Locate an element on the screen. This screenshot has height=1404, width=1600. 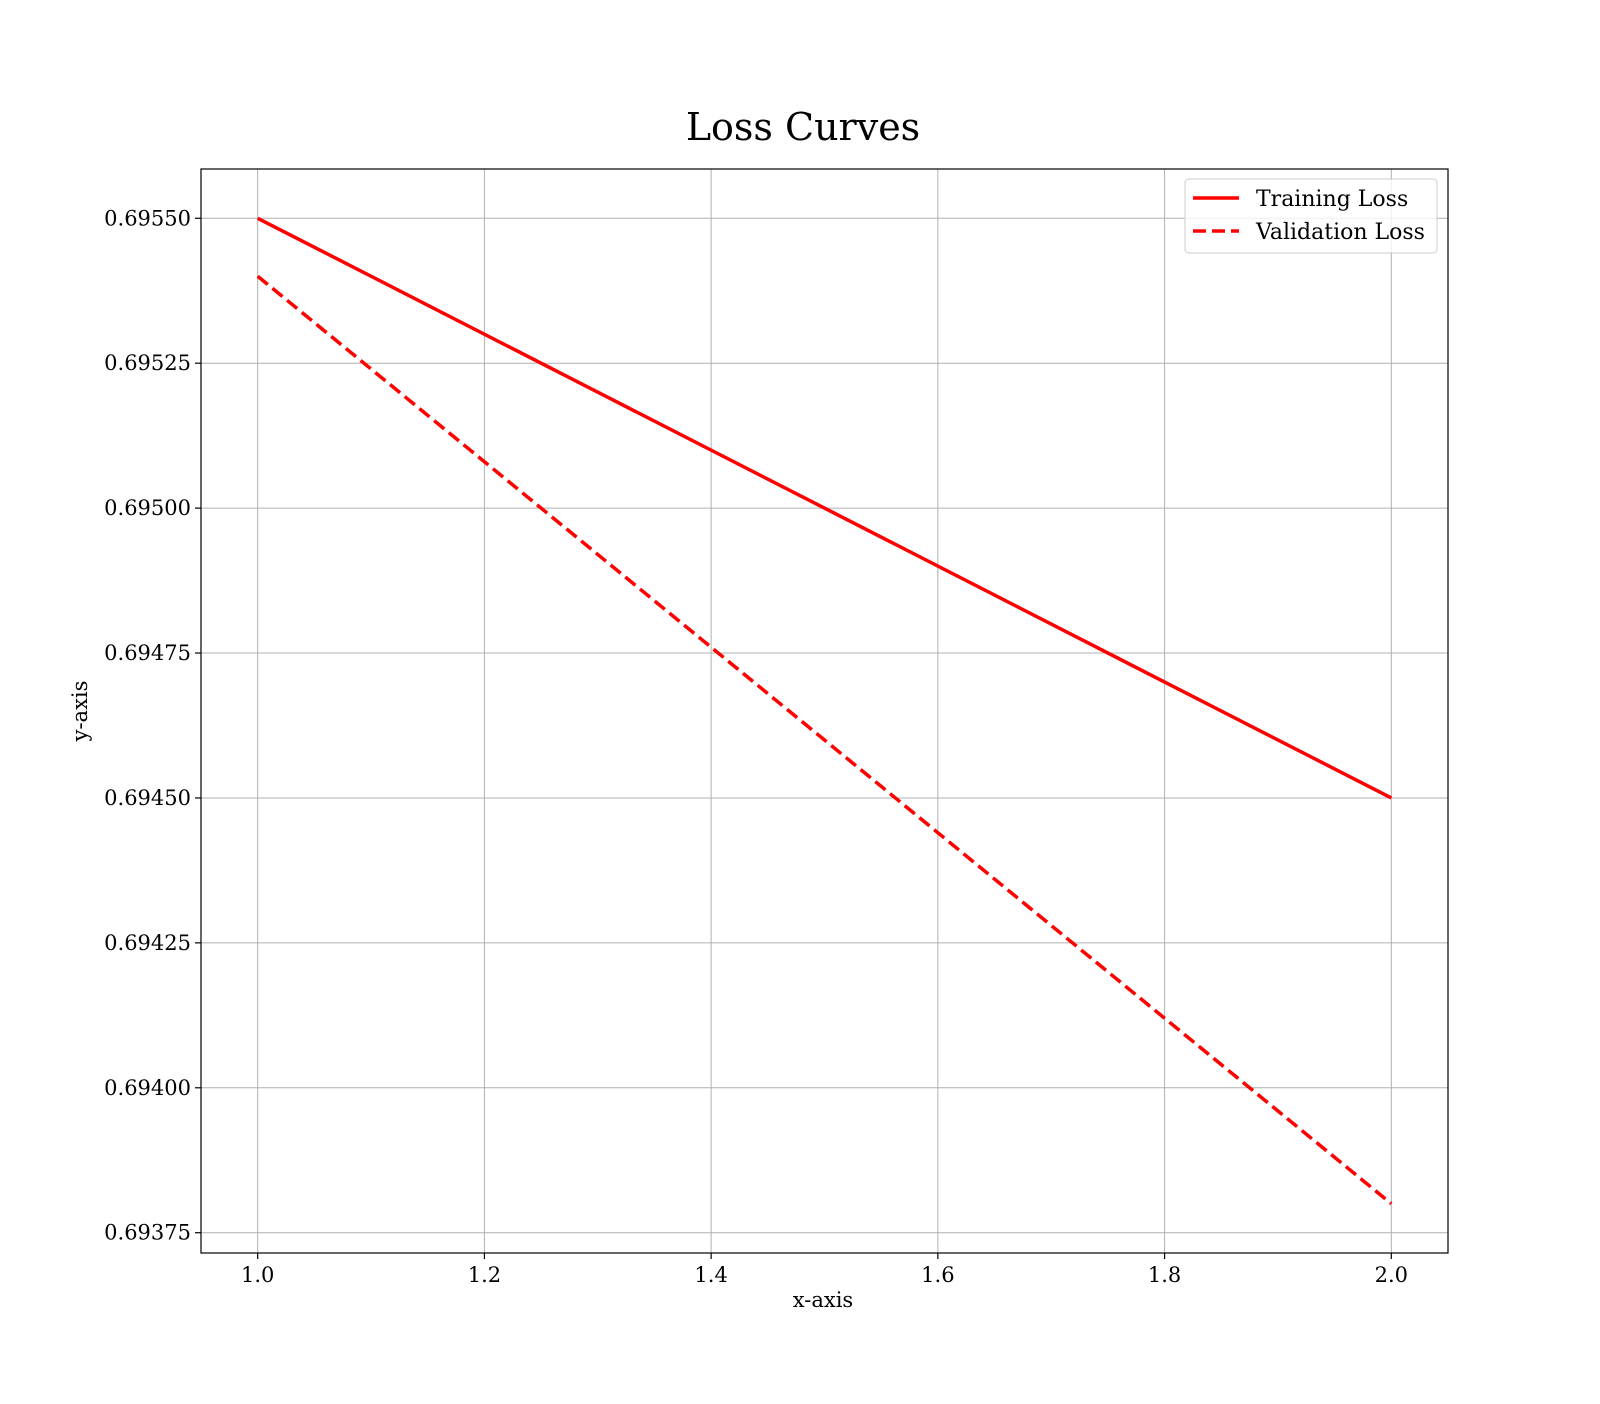
y-axis-label: y-axis is located at coordinates (80, 712).